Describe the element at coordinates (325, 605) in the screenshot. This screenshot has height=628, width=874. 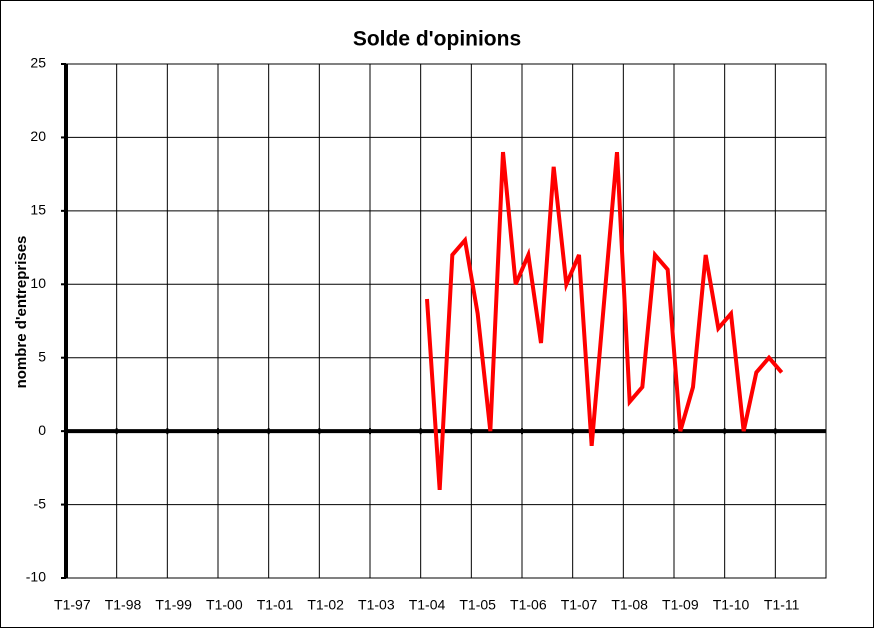
I see `x-tick-label: T1-02` at that location.